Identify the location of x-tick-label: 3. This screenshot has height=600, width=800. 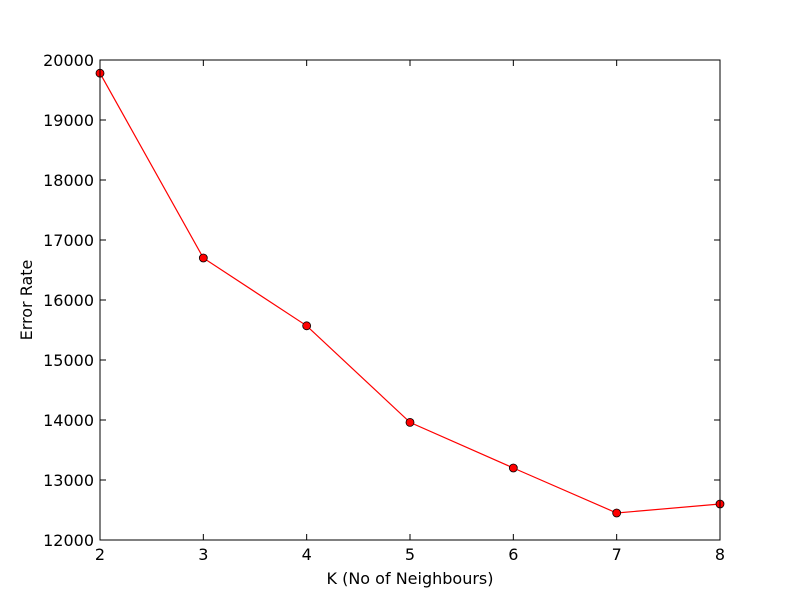
(203, 554).